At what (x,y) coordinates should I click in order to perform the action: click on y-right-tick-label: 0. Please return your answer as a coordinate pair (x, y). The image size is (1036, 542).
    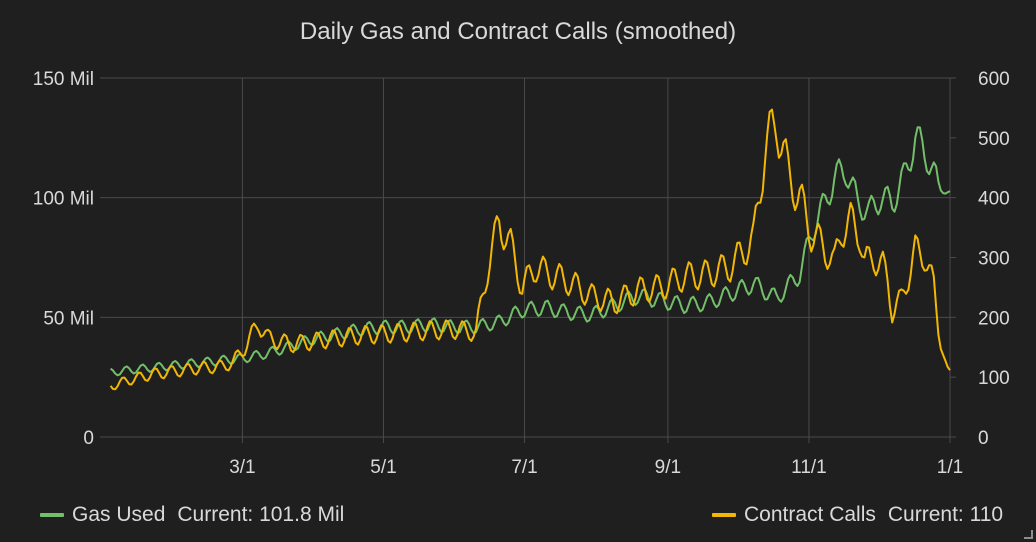
    Looking at the image, I should click on (983, 438).